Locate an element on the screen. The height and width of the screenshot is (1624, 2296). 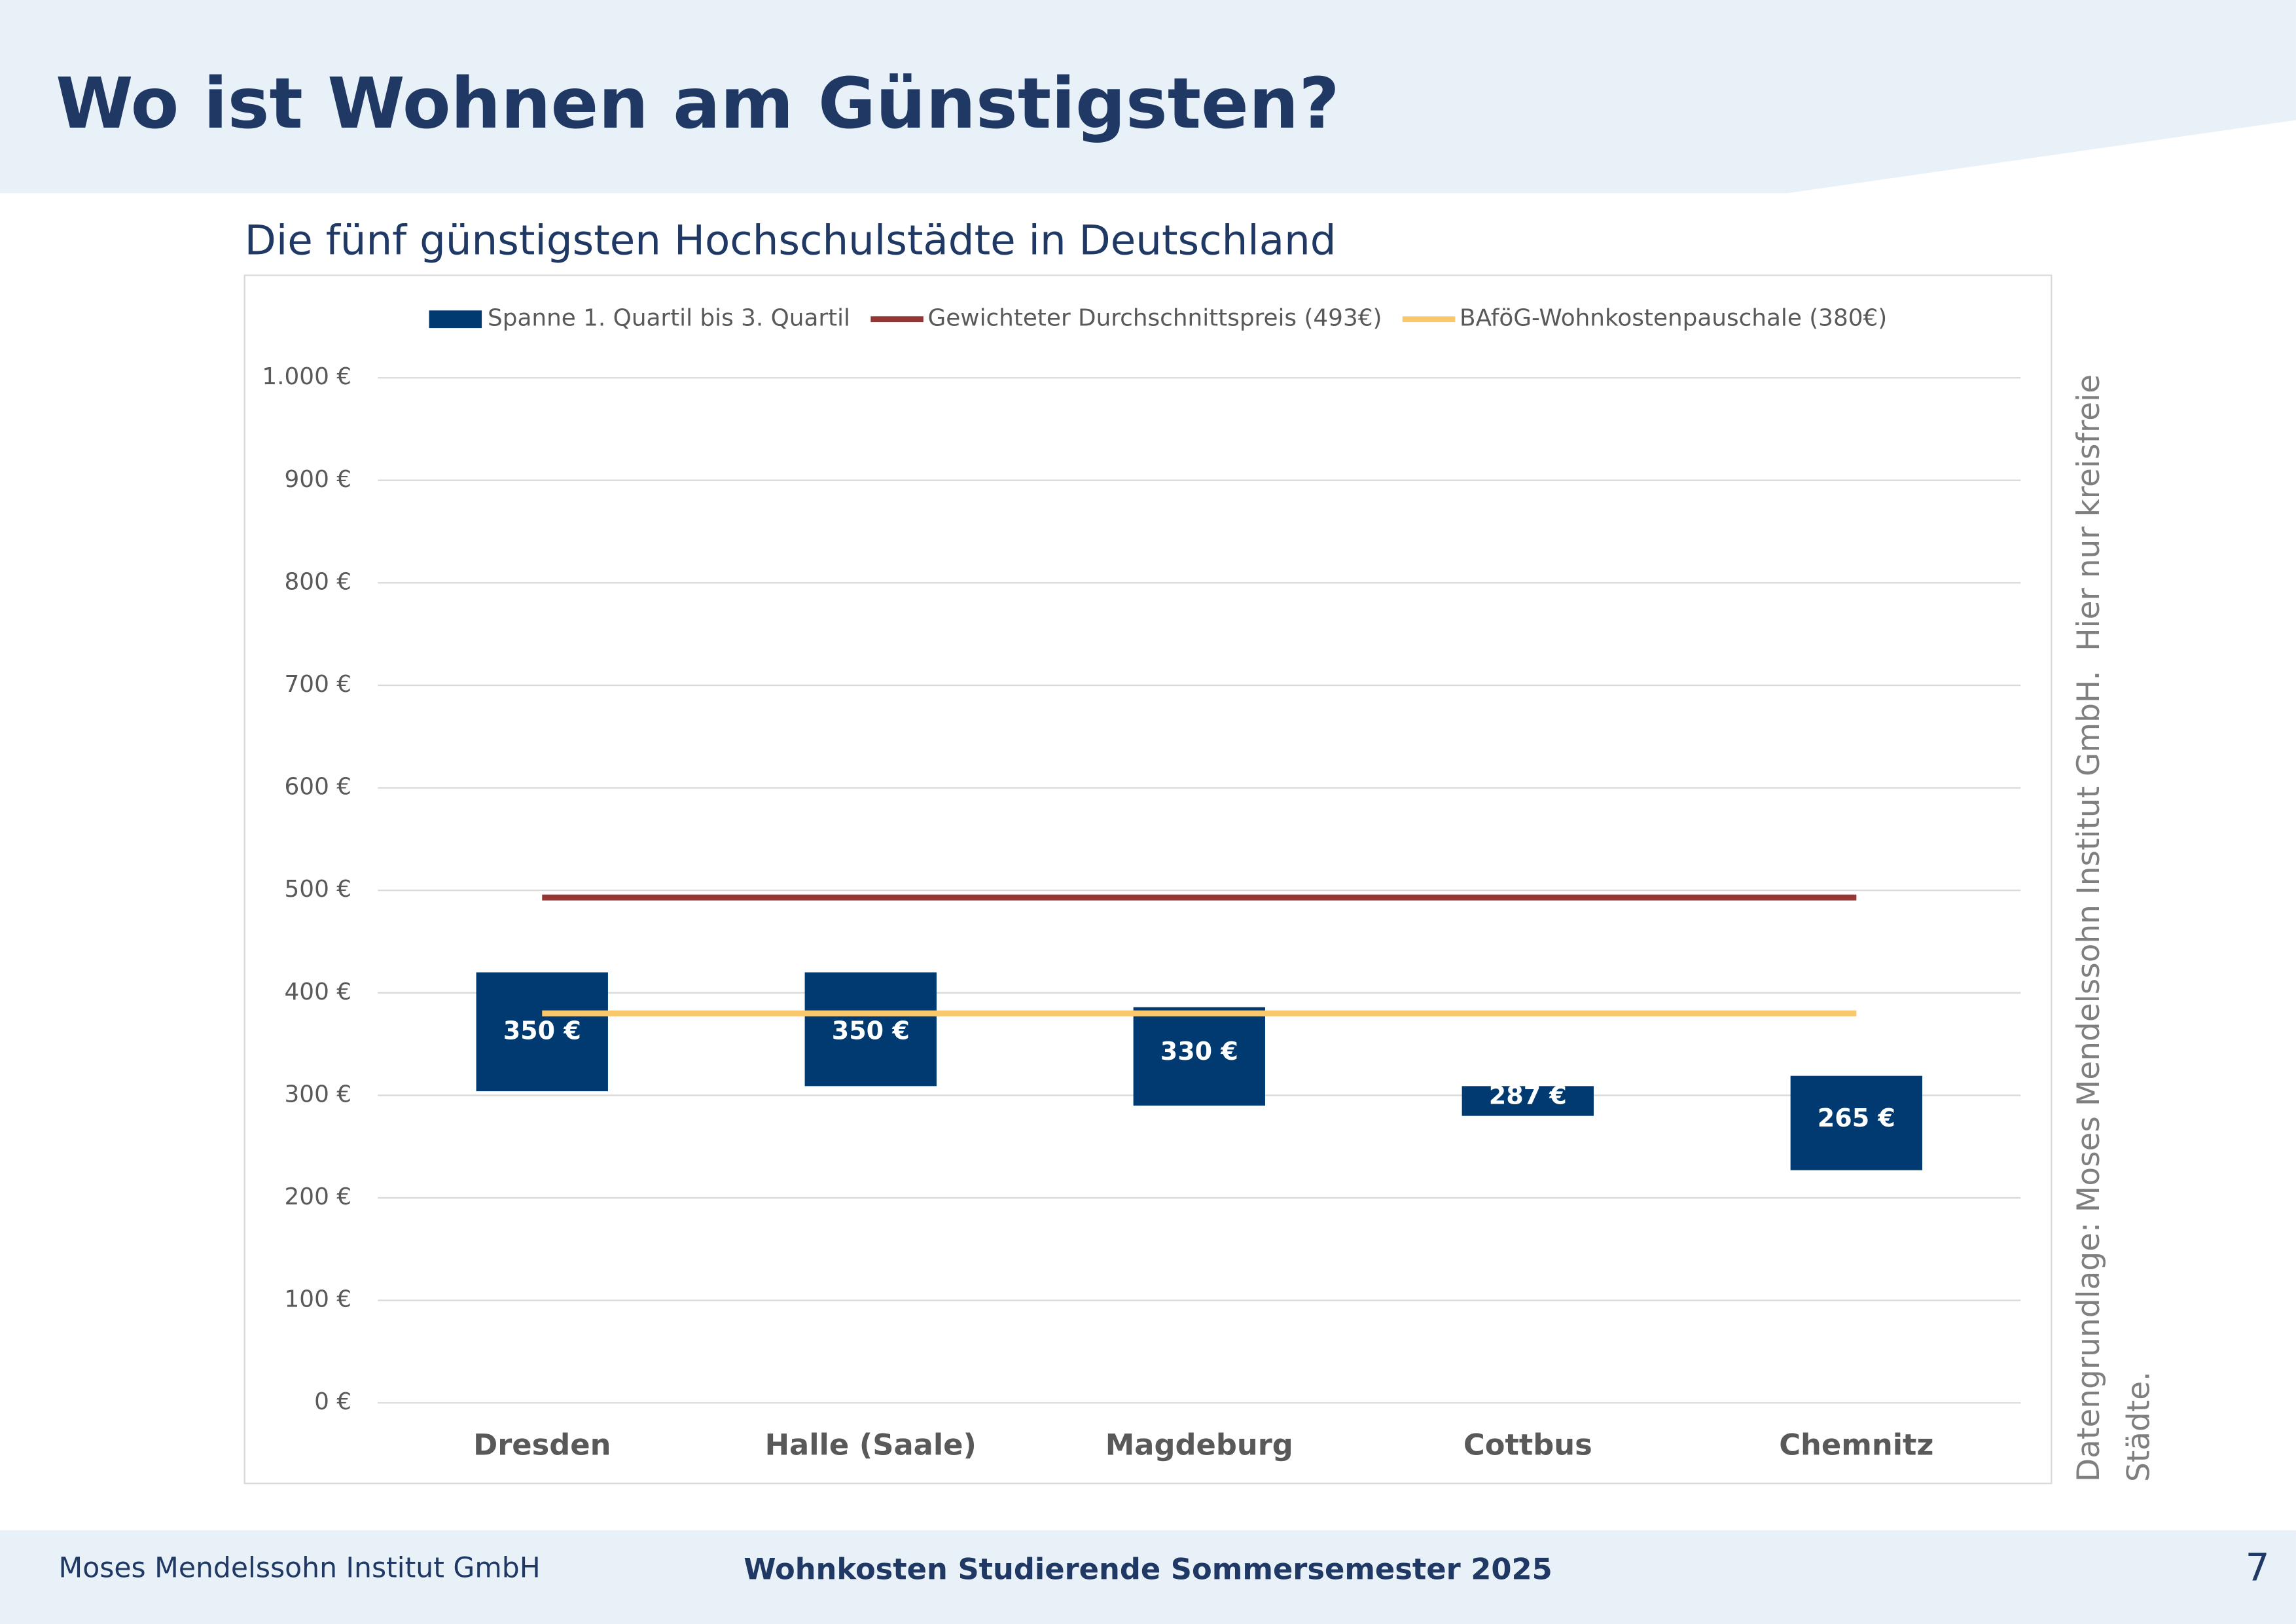
y-tick-label: 700 € is located at coordinates (318, 684).